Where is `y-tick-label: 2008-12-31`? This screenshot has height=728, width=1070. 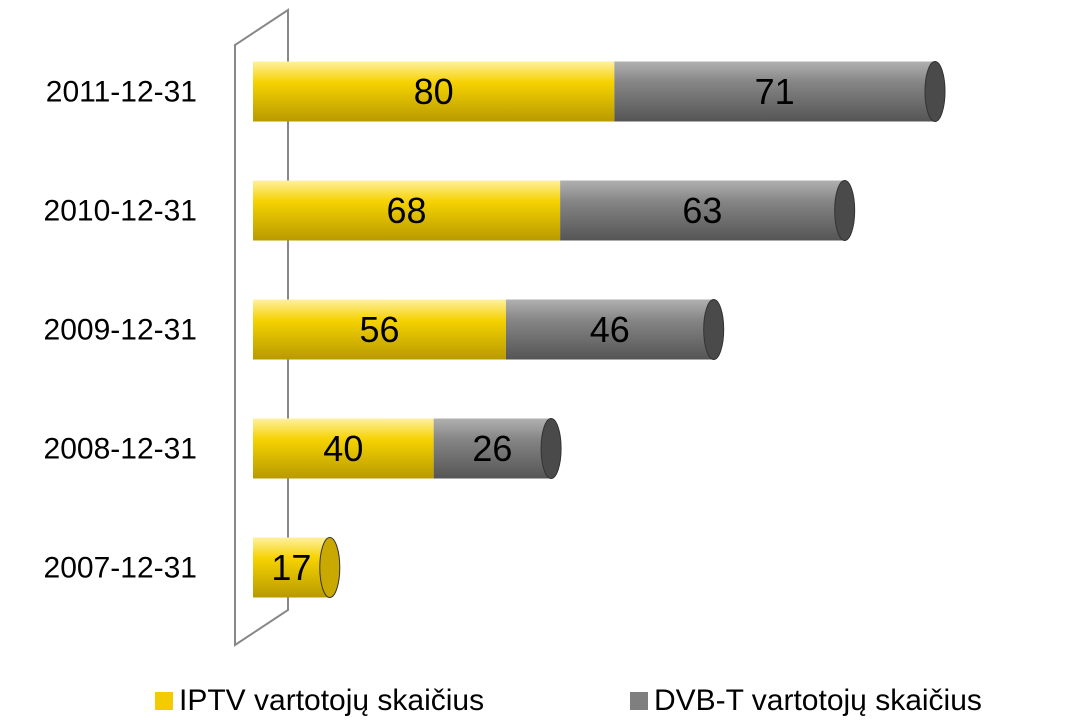
y-tick-label: 2008-12-31 is located at coordinates (120, 448).